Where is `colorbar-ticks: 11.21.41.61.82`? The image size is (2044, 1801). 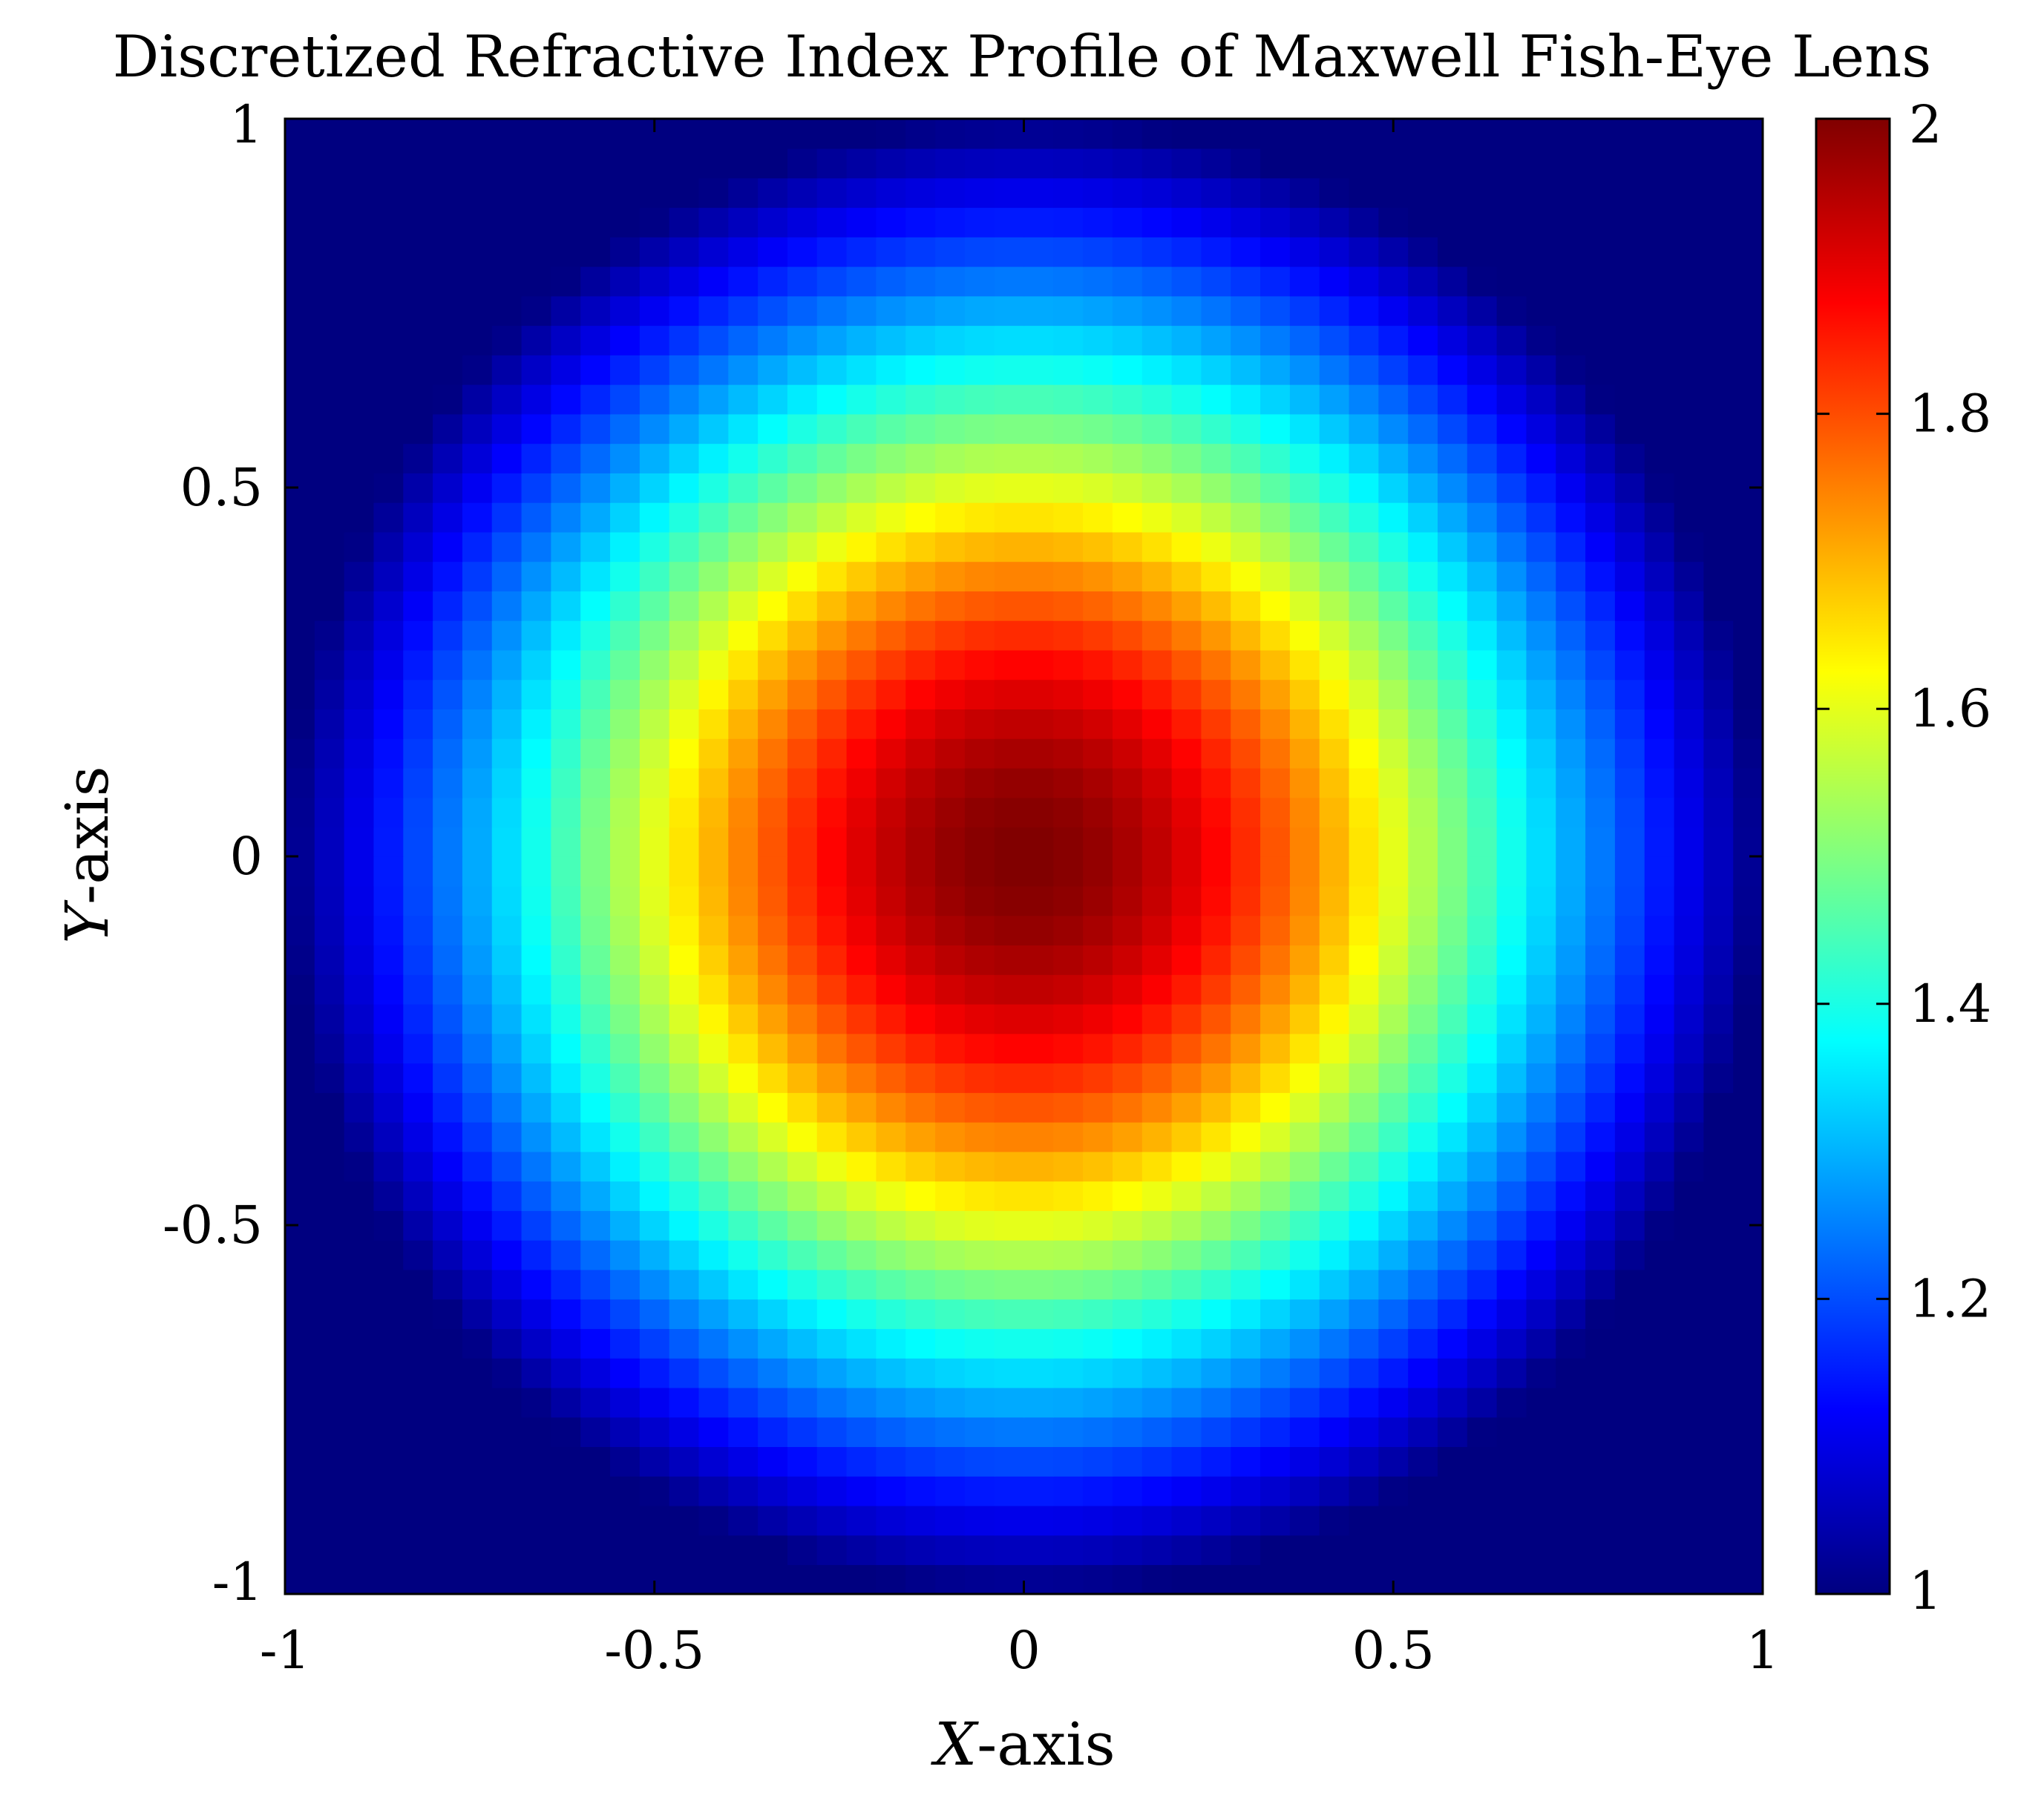
colorbar-ticks: 11.21.41.61.82 is located at coordinates (1903, 857).